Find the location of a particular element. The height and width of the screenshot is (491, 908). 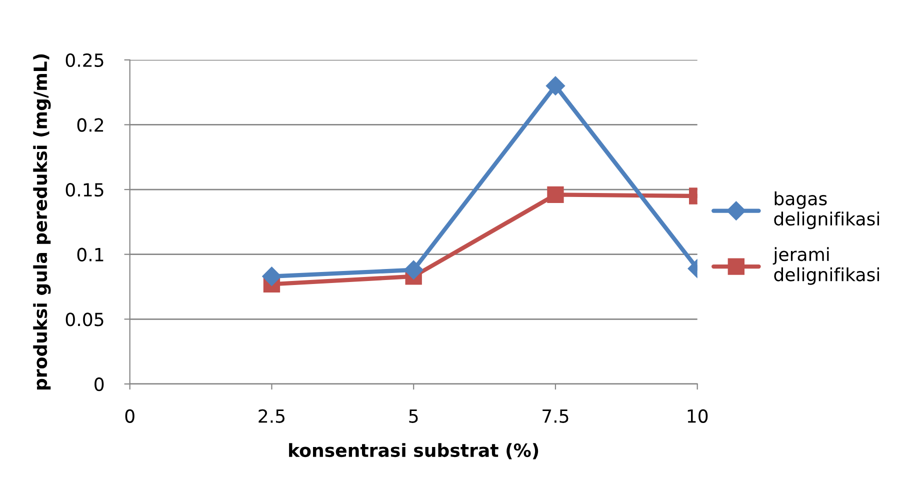

y-axis-title: produksi gula pereduksi (mg/mL) is located at coordinates (42, 222).